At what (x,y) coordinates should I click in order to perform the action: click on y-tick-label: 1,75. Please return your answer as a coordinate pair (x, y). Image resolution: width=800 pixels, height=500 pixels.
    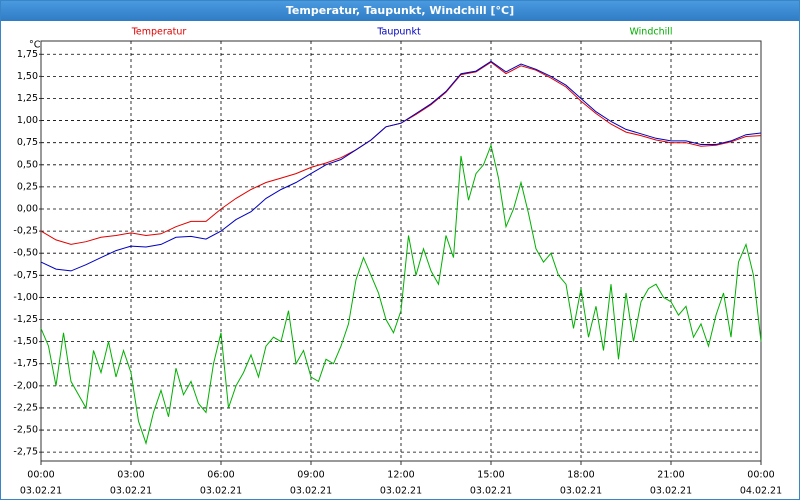
    Looking at the image, I should click on (27, 54).